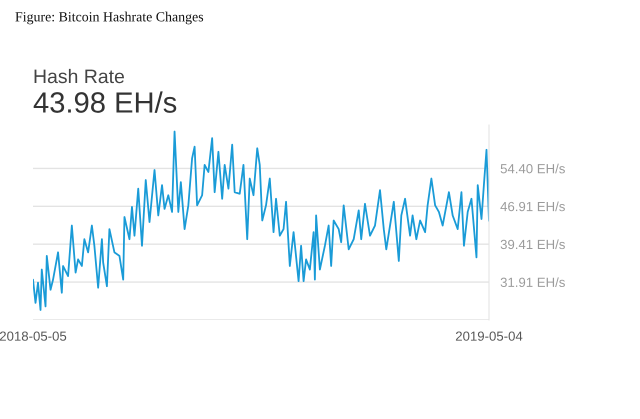 The height and width of the screenshot is (419, 640). I want to click on y-tick-label: 31.91 EH/s, so click(532, 282).